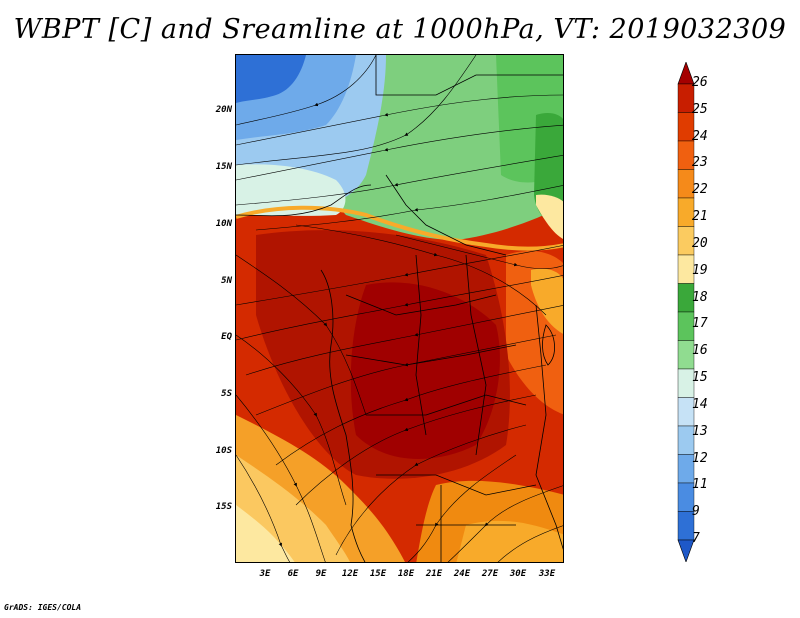  What do you see at coordinates (700, 270) in the screenshot?
I see `colorbar-label: 19` at bounding box center [700, 270].